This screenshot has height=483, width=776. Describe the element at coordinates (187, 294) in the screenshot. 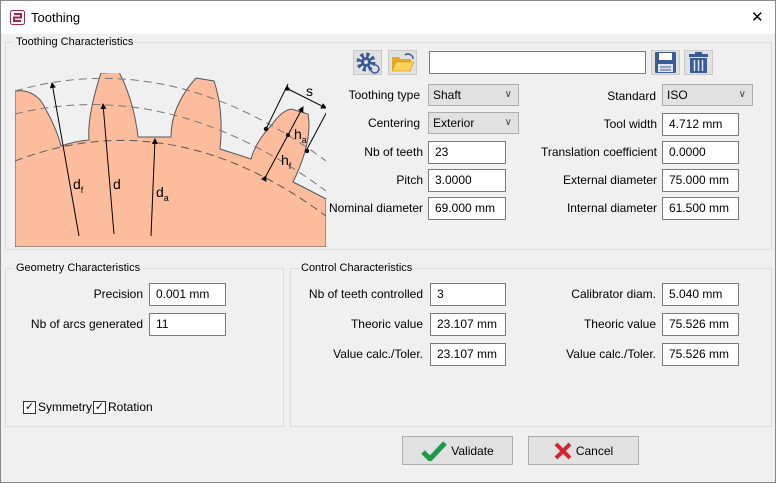

I see `precision-input: 0.001 mm` at that location.